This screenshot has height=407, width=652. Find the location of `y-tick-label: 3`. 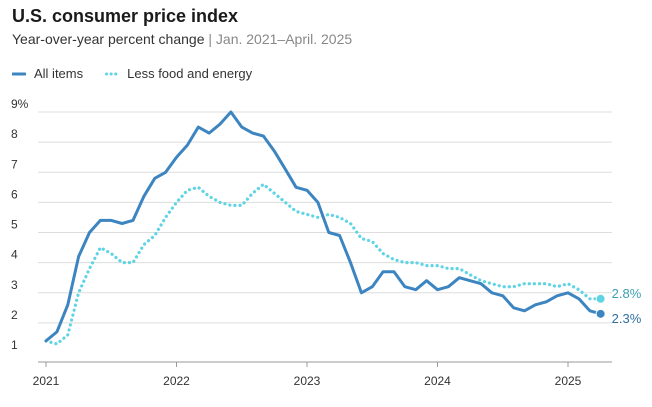

y-tick-label: 3 is located at coordinates (14, 285).